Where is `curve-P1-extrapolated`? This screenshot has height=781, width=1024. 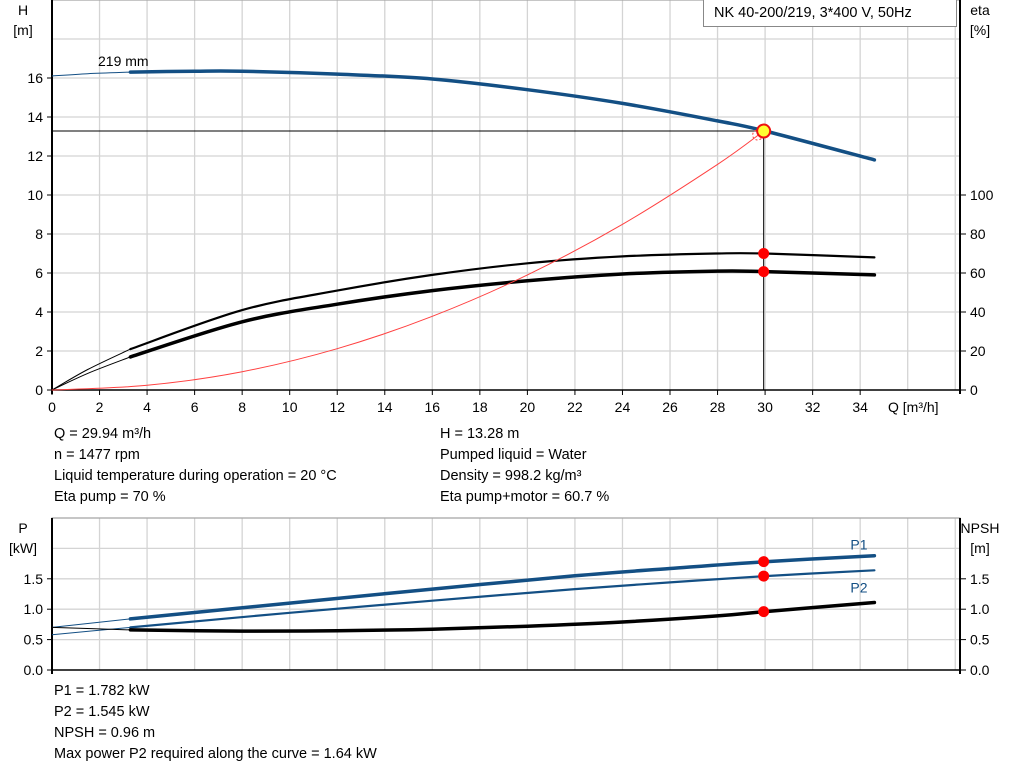 curve-P1-extrapolated is located at coordinates (91, 623).